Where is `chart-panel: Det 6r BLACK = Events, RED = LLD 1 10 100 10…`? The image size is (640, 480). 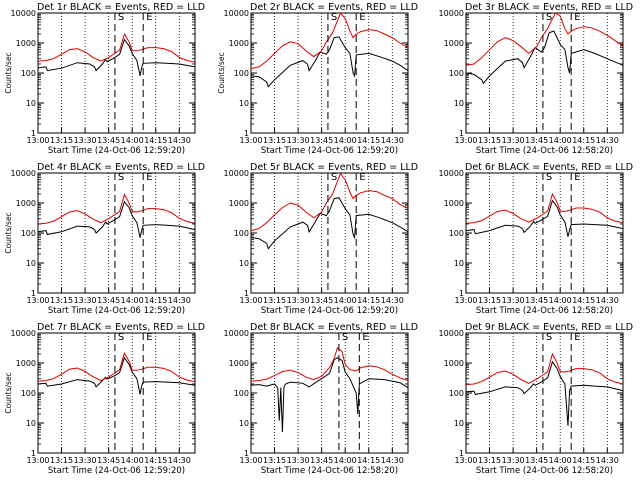
chart-panel: Det 6r BLACK = Events, RED = LLD 1 10 100 10… is located at coordinates (536, 239).